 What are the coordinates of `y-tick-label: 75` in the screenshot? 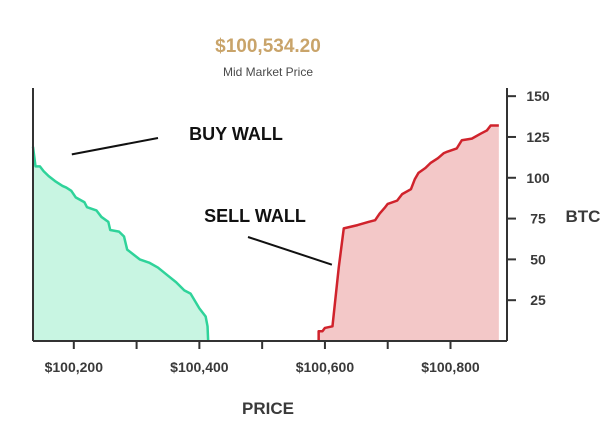 It's located at (538, 219).